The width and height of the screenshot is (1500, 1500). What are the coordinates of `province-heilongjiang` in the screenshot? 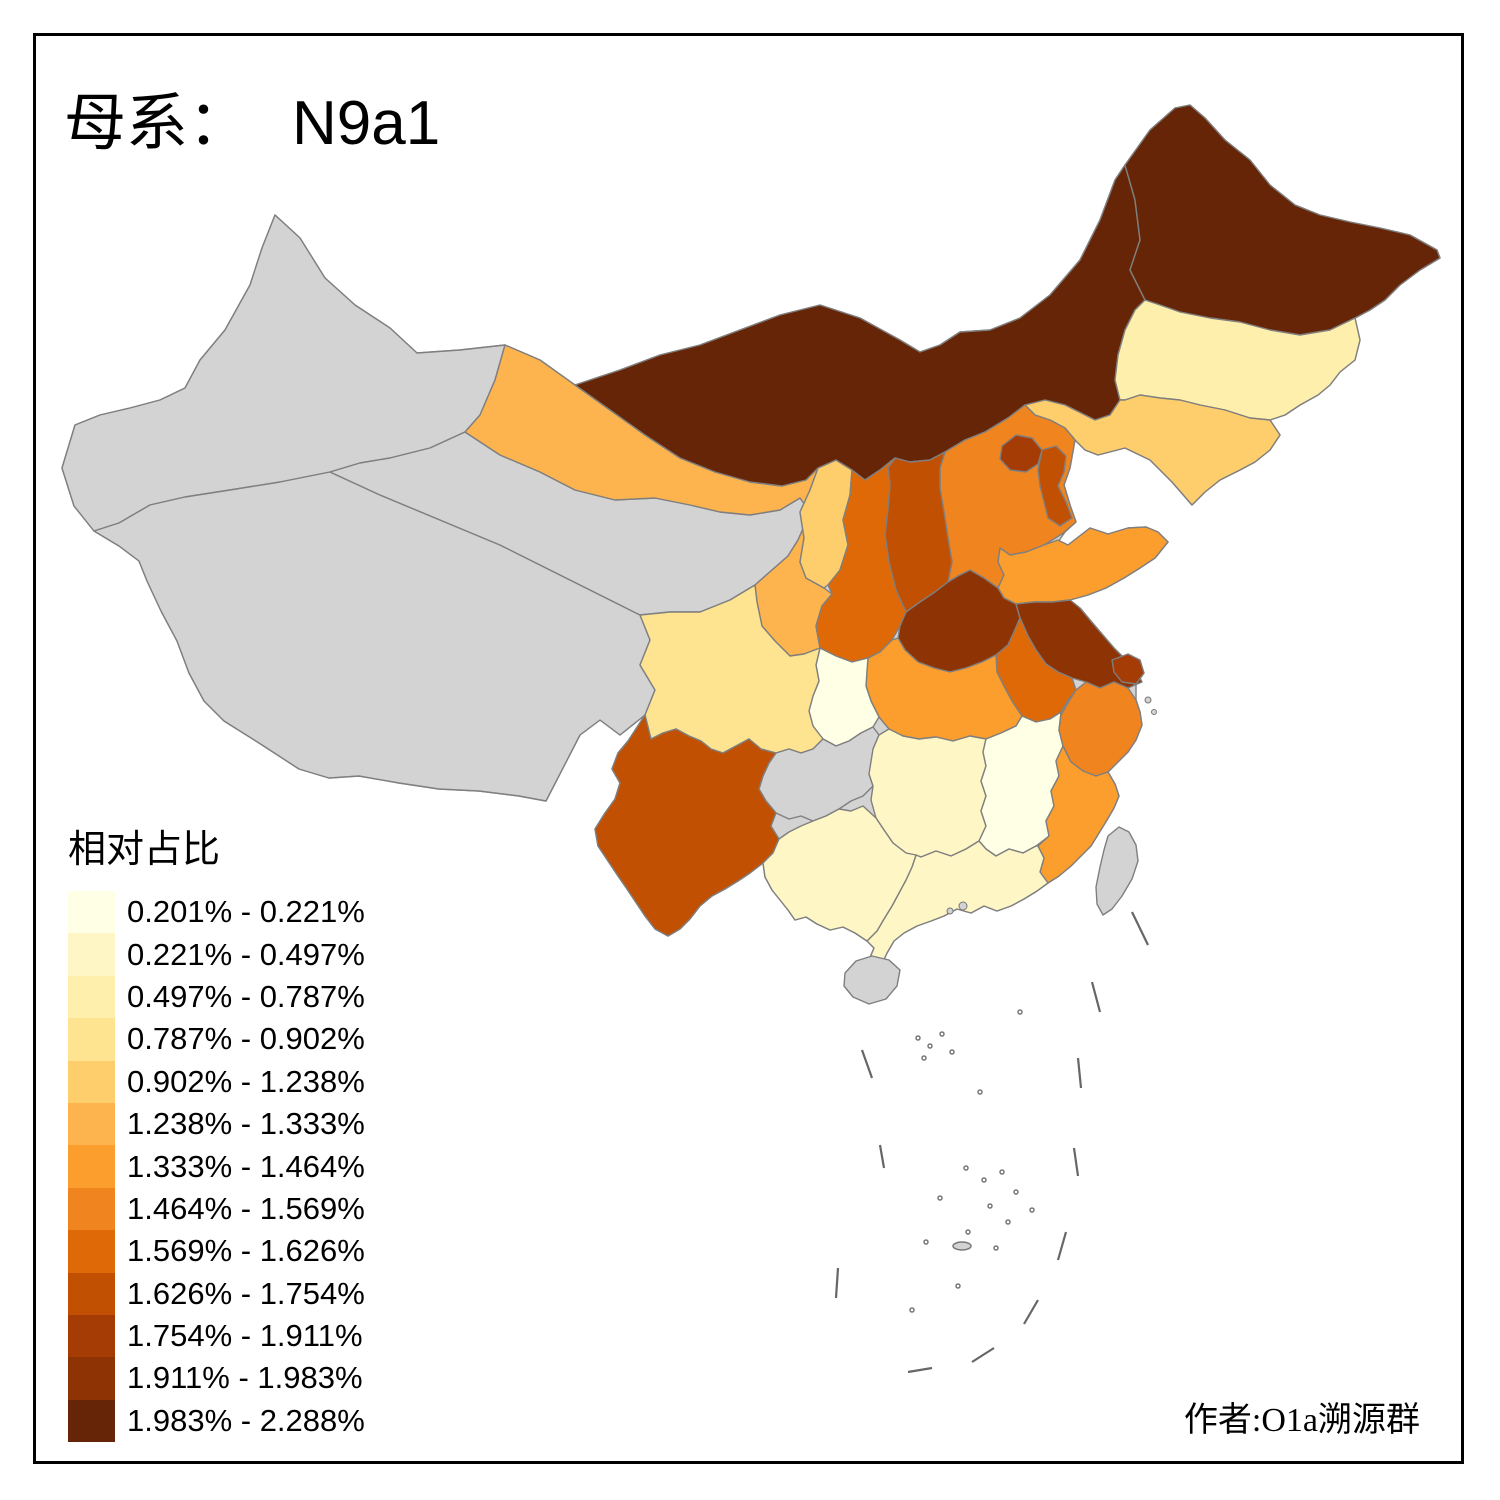 It's located at (1282, 220).